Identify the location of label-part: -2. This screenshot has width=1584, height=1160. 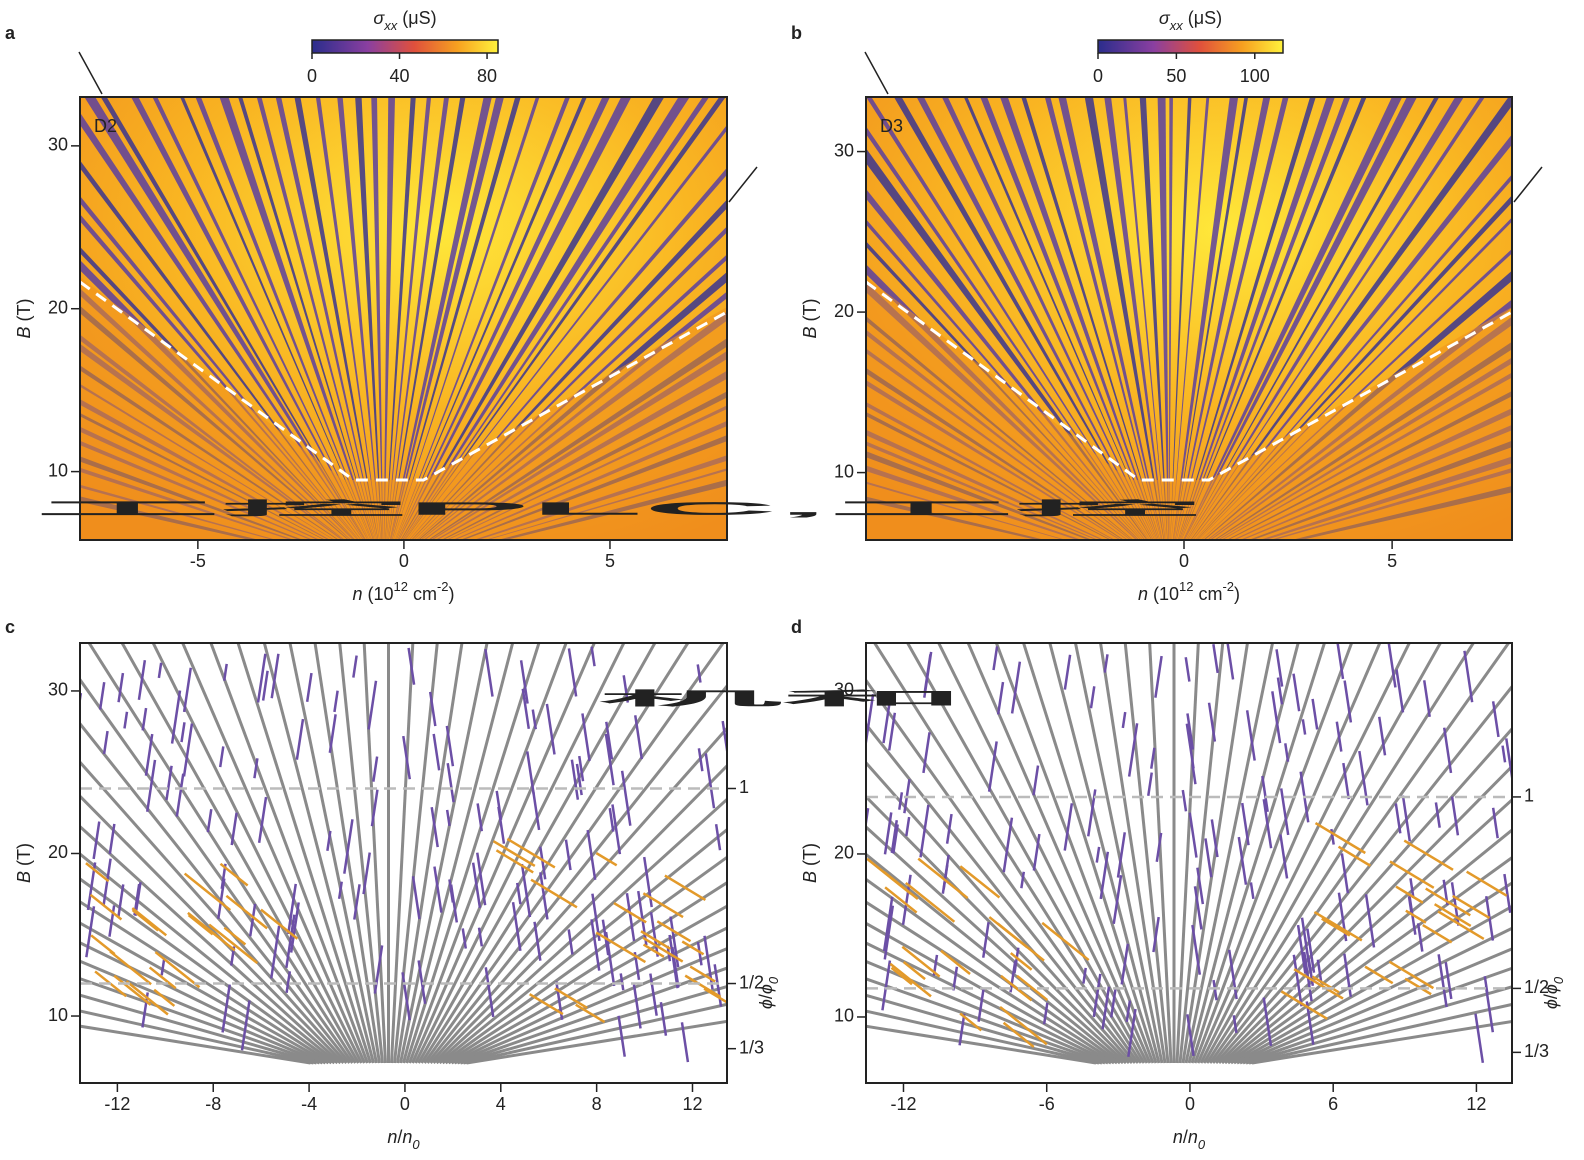
(443, 586).